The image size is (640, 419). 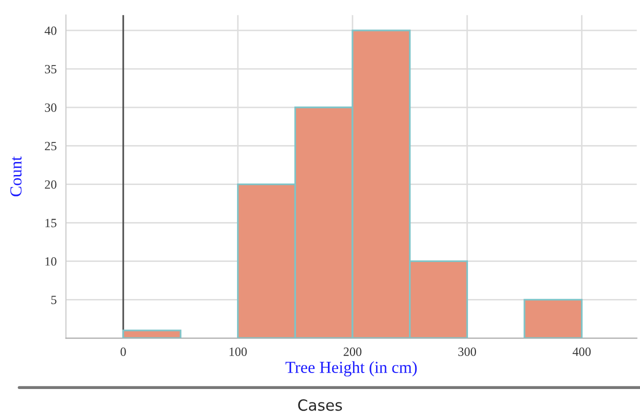 I want to click on x-tick-label: 0, so click(x=123, y=352).